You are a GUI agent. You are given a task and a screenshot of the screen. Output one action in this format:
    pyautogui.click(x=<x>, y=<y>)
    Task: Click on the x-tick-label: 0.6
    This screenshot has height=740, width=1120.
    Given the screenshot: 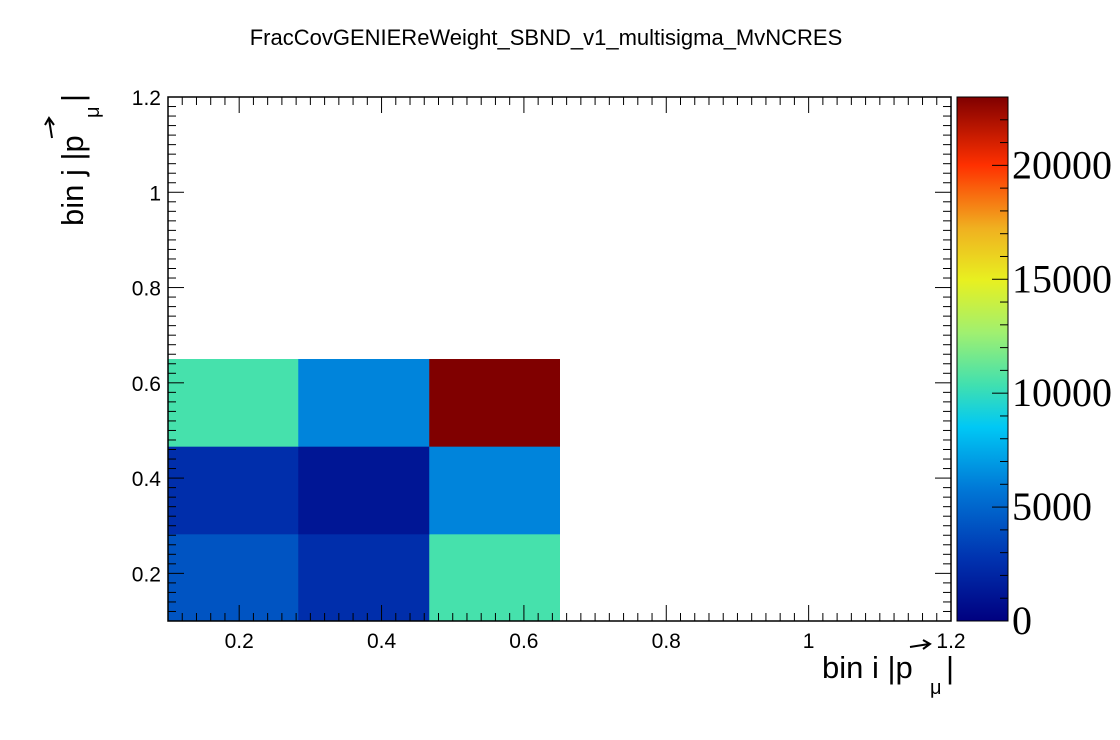 What is the action you would take?
    pyautogui.click(x=523, y=641)
    